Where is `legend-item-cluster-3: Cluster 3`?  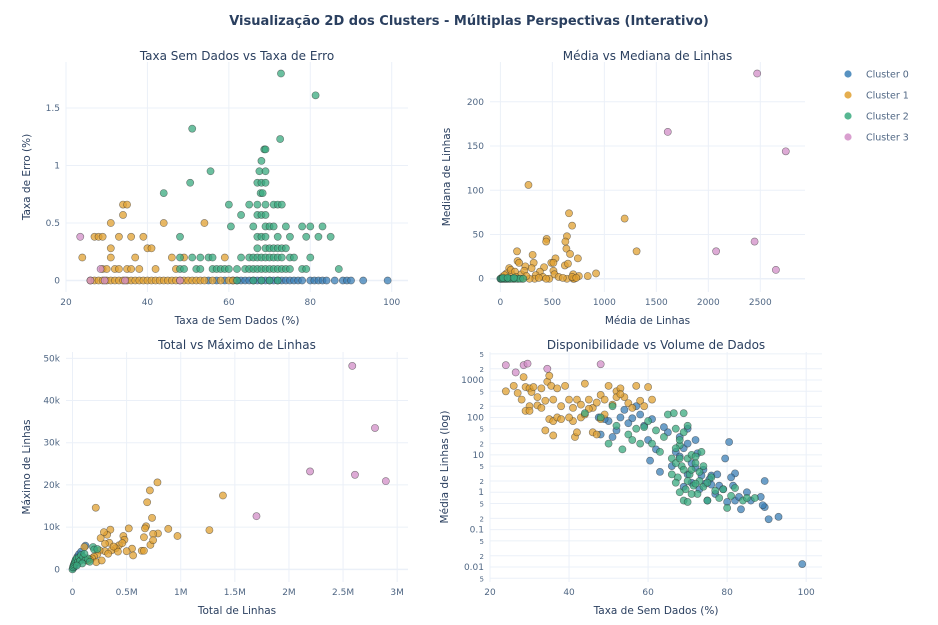 legend-item-cluster-3: Cluster 3 is located at coordinates (876, 138).